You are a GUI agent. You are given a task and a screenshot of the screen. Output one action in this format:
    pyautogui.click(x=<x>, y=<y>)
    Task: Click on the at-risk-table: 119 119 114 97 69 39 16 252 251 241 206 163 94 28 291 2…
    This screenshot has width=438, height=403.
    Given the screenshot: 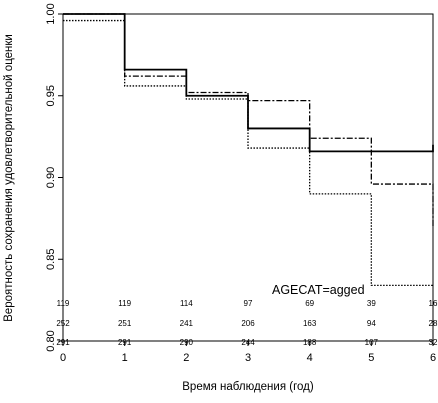 What is the action you would take?
    pyautogui.click(x=247, y=323)
    